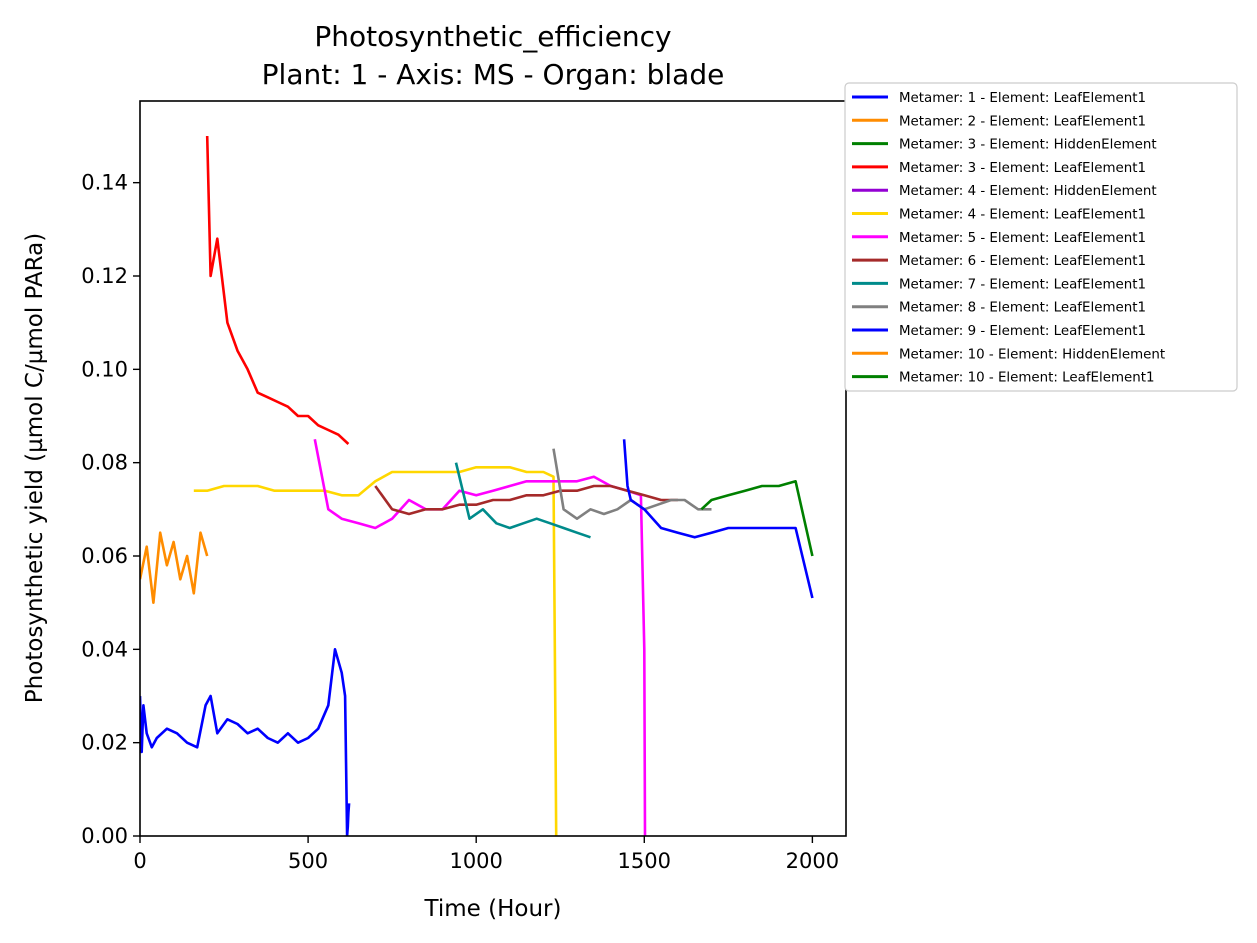 Image resolution: width=1257 pixels, height=943 pixels. Describe the element at coordinates (139, 861) in the screenshot. I see `x-tick-label: 0` at that location.